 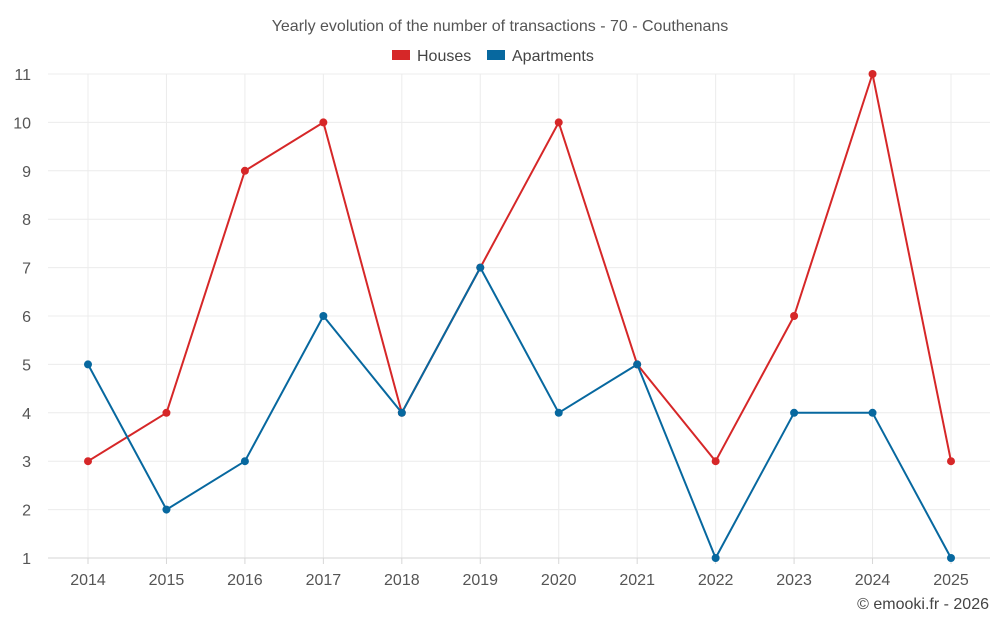 What do you see at coordinates (22, 75) in the screenshot?
I see `y-tick-label: 11` at bounding box center [22, 75].